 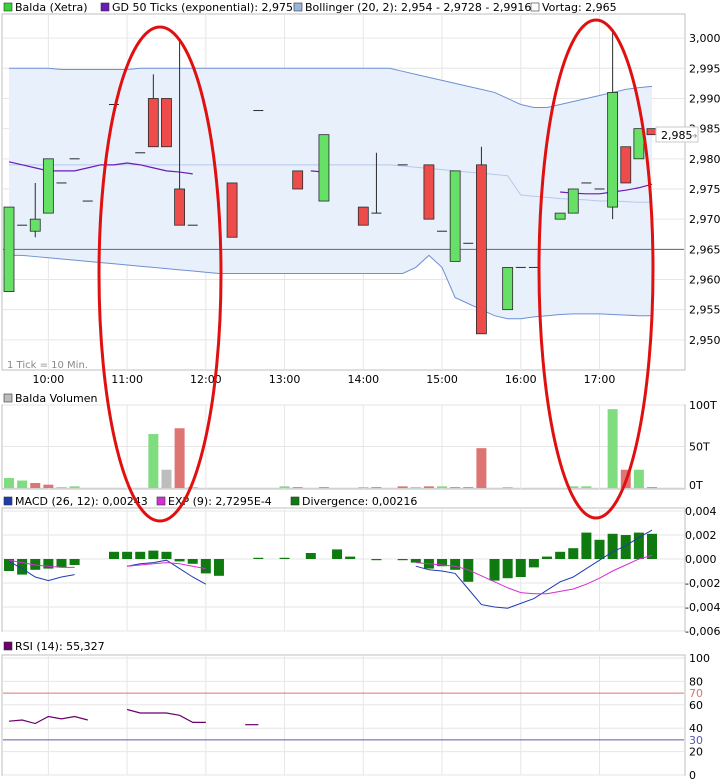 What do you see at coordinates (330, 448) in the screenshot?
I see `volume-bars` at bounding box center [330, 448].